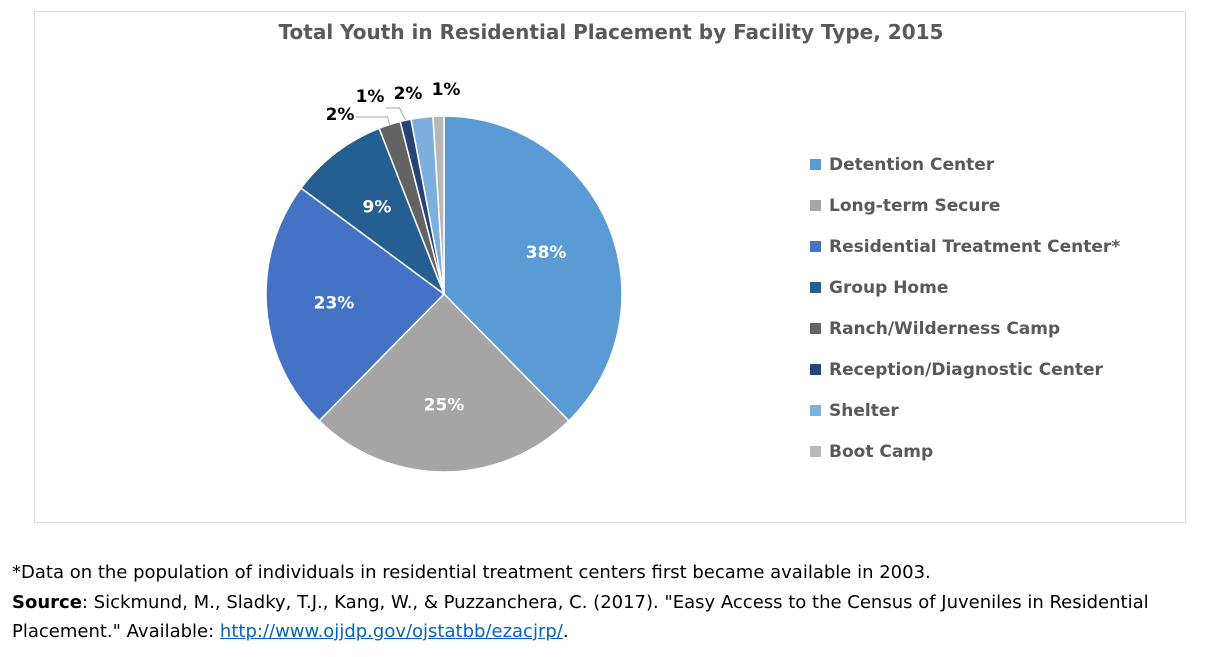 Image resolution: width=1223 pixels, height=657 pixels. I want to click on leader-line-ranch-wilderness-camp, so click(373, 120).